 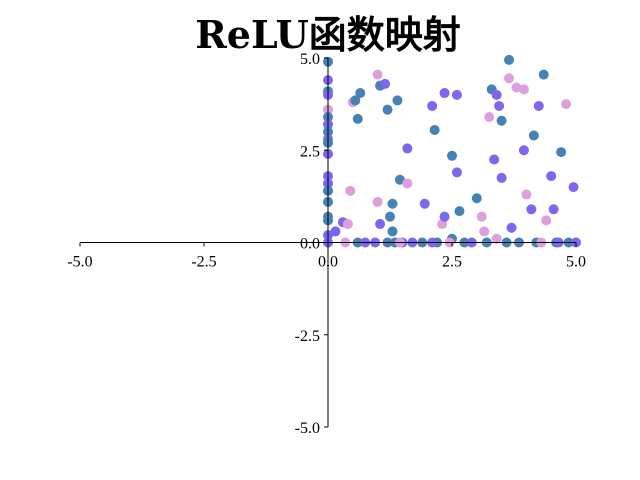 What do you see at coordinates (79, 262) in the screenshot?
I see `x-tick-label: -5.0` at bounding box center [79, 262].